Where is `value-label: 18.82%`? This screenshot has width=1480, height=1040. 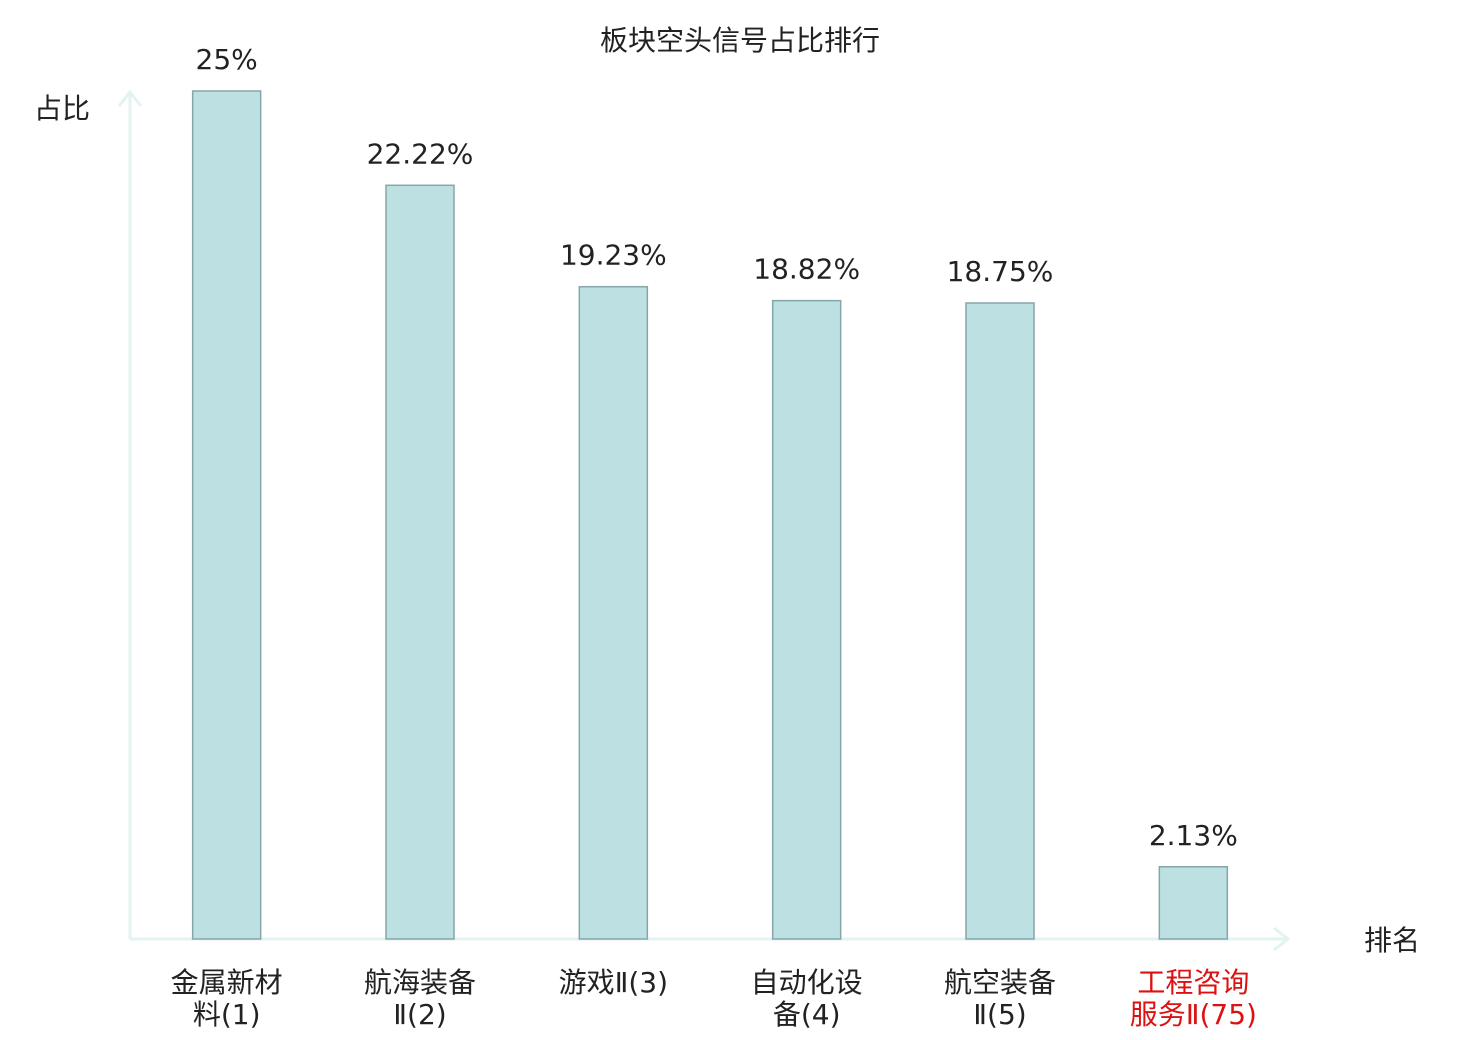
value-label: 18.82% is located at coordinates (806, 269).